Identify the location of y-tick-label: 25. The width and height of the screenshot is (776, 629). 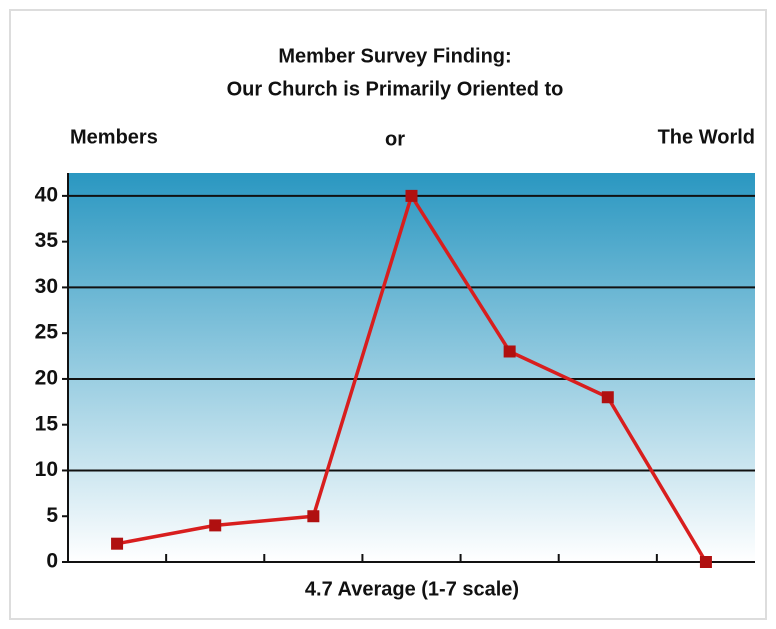
(47, 332).